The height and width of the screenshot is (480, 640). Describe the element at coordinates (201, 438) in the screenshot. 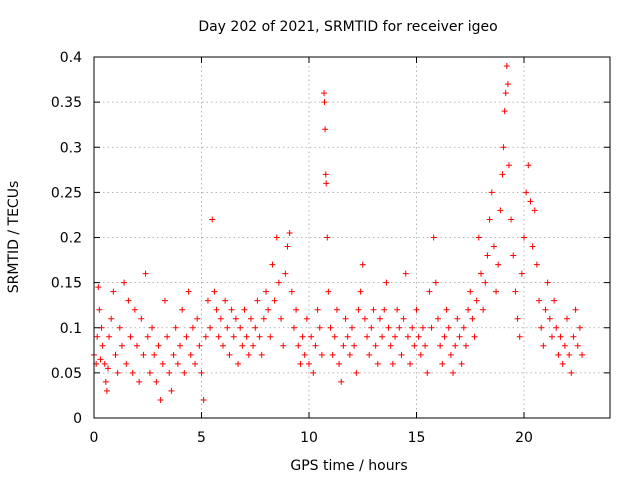

I see `x-tick-label: 5` at that location.